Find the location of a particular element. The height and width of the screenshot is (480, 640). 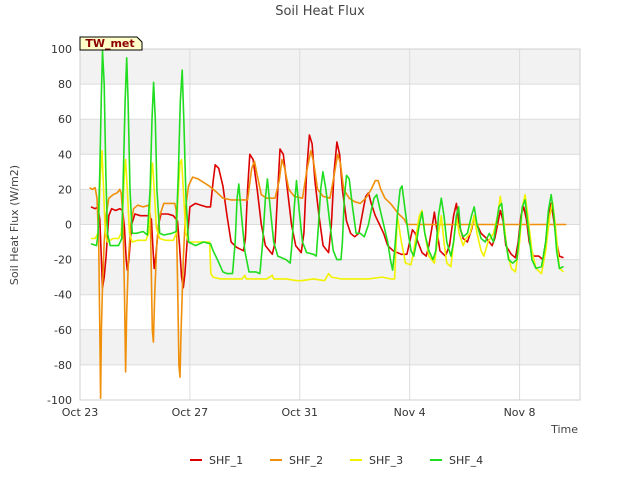

site-label-badge: TW_met is located at coordinates (111, 43).